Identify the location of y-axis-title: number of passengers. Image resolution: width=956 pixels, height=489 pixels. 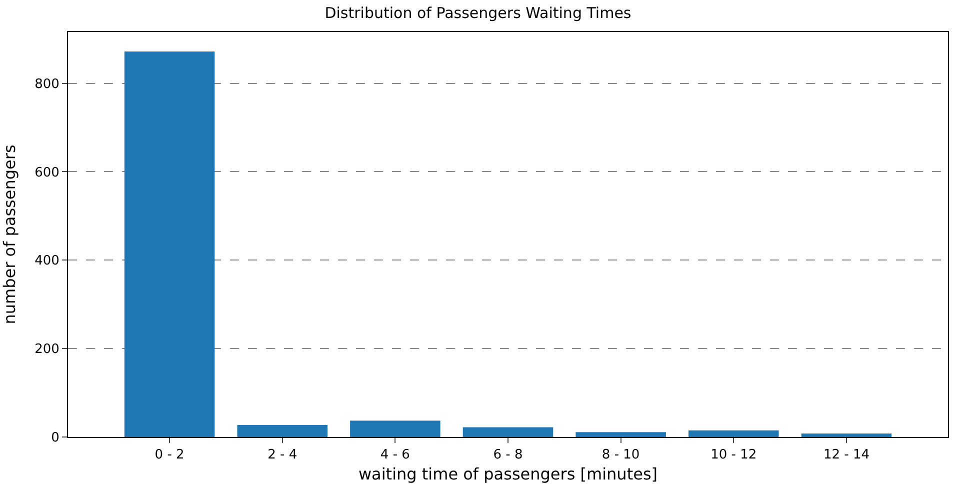
(9, 234).